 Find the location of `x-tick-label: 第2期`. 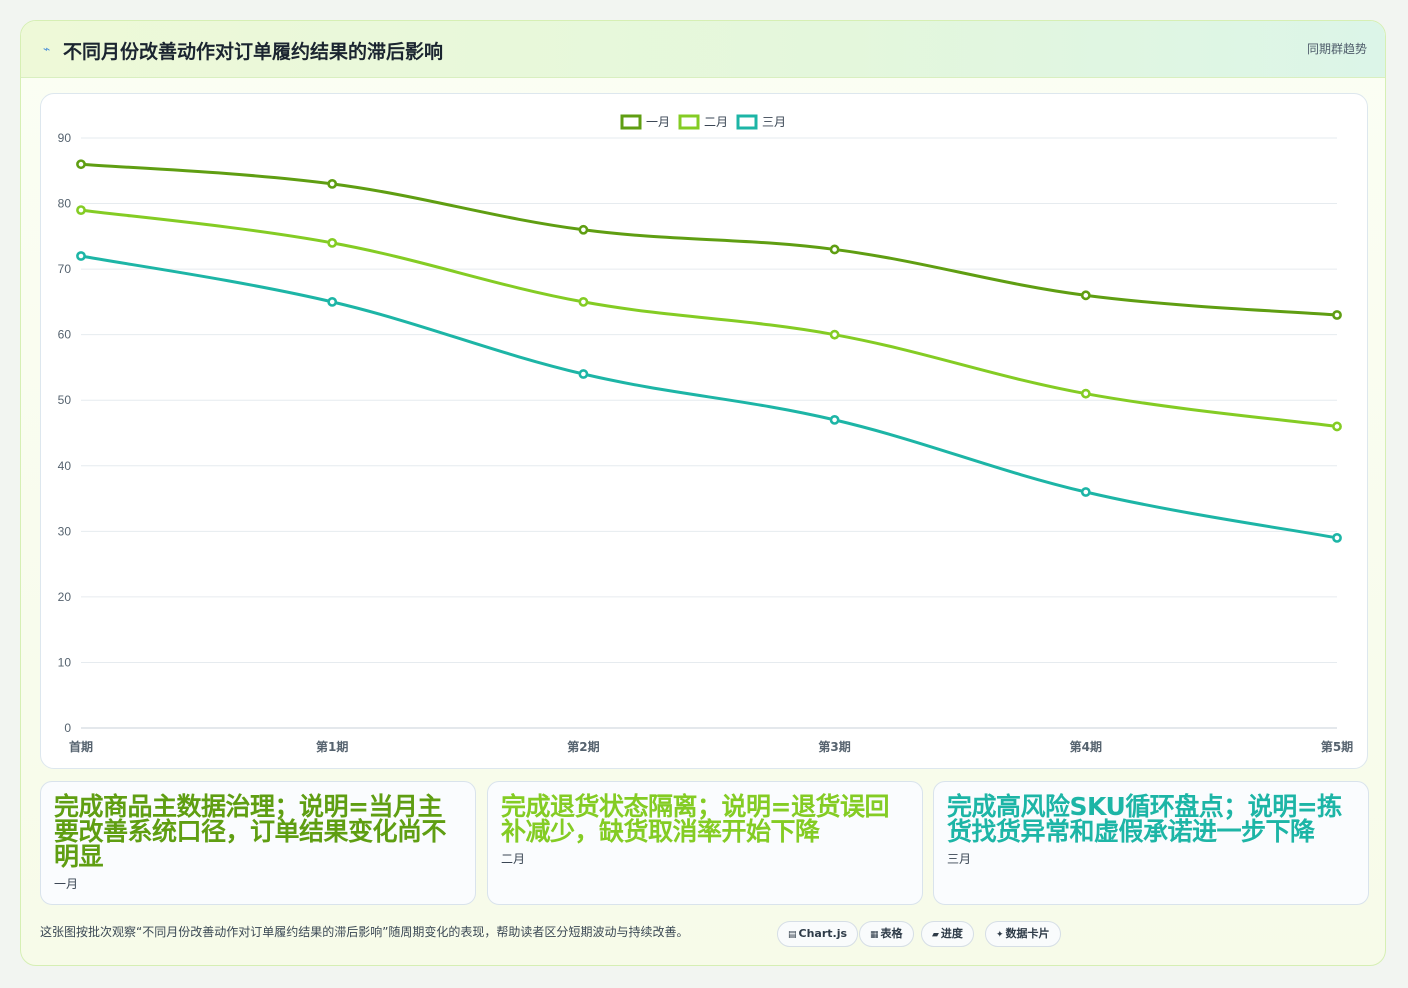

x-tick-label: 第2期 is located at coordinates (583, 746).